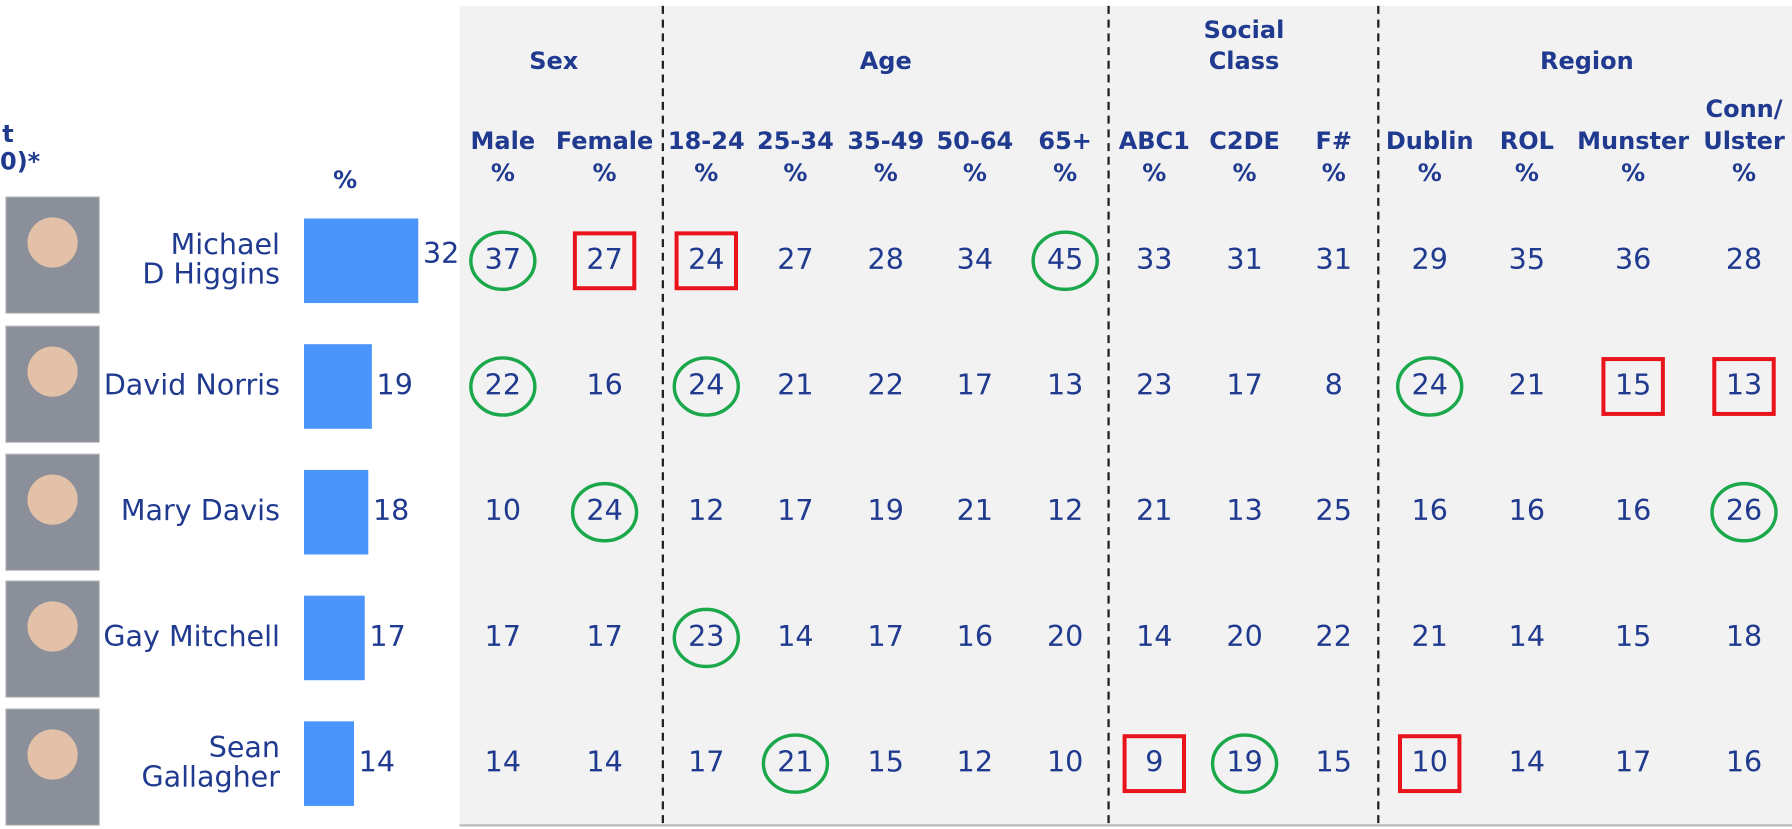 This screenshot has width=1792, height=829. I want to click on candidate-name: Michael, so click(225, 244).